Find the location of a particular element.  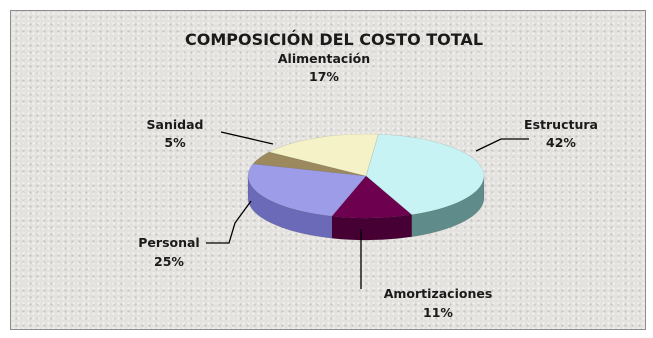

pie-slice-alimentación is located at coordinates (323, 155).